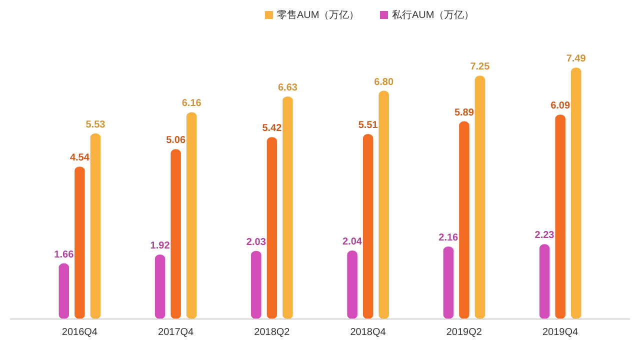 The height and width of the screenshot is (343, 640). I want to click on data-label: 5.89, so click(464, 112).